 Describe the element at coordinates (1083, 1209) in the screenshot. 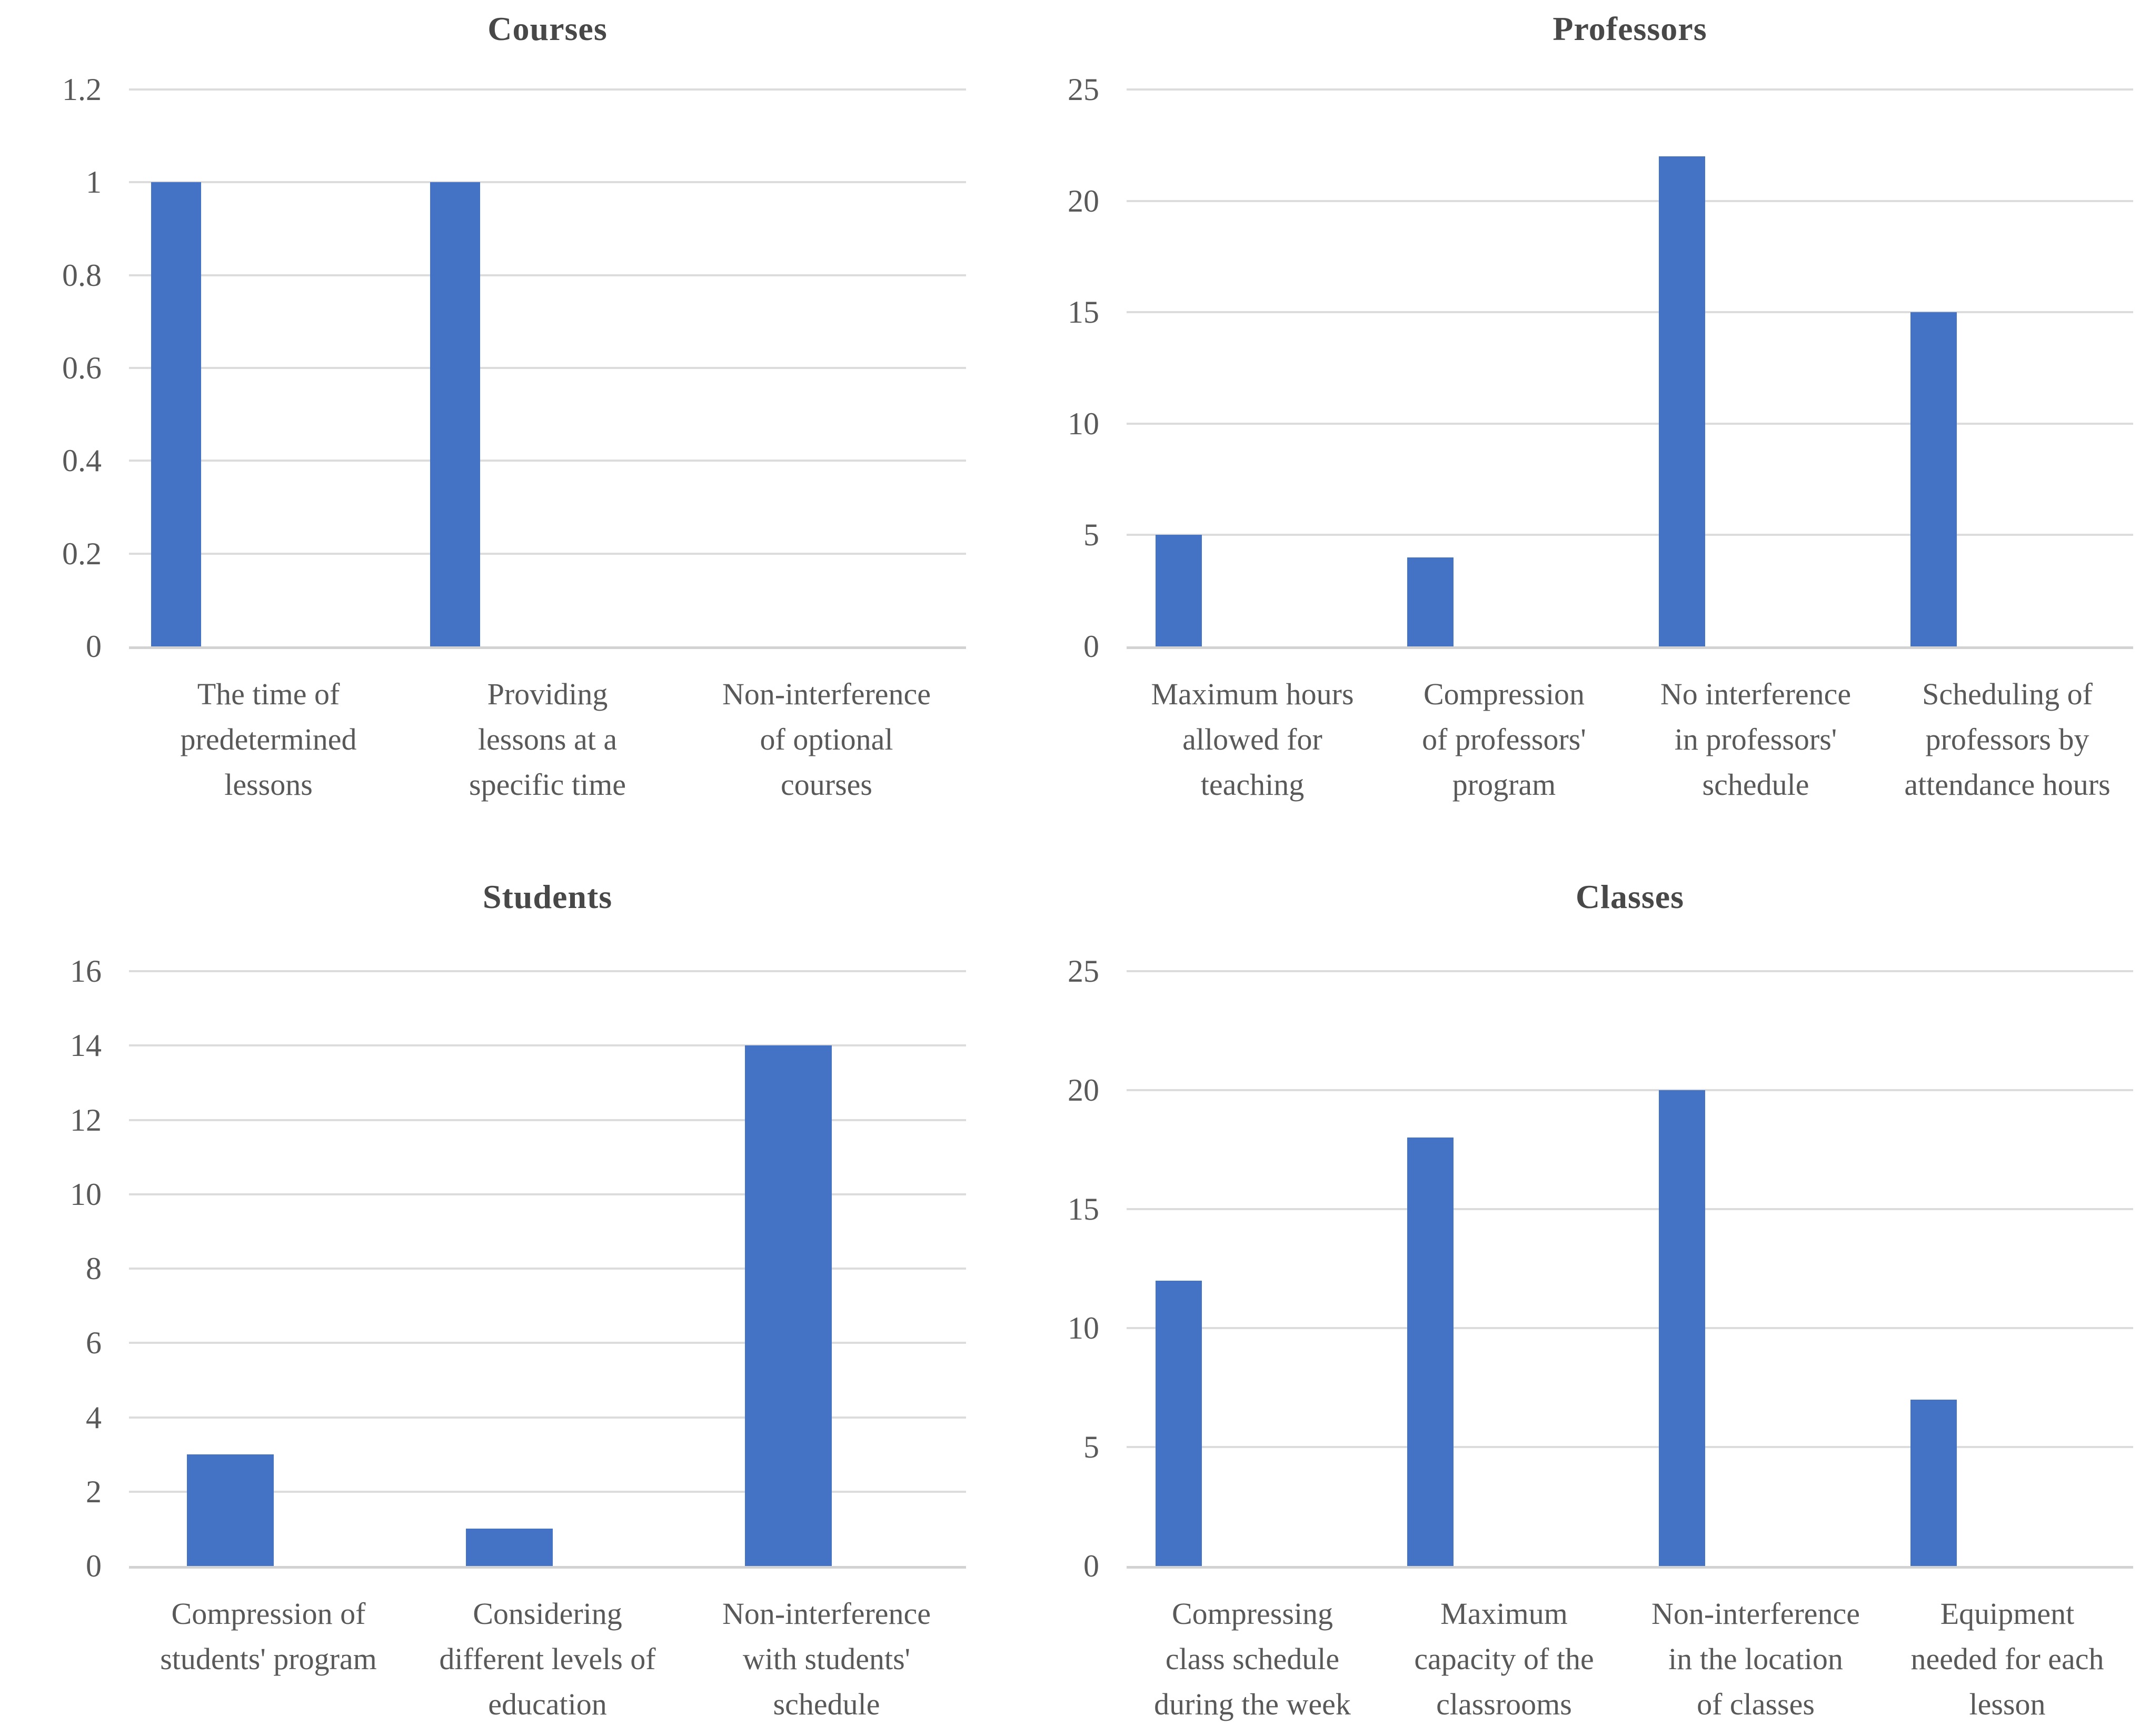

I see `y-axis-tick: 15` at that location.